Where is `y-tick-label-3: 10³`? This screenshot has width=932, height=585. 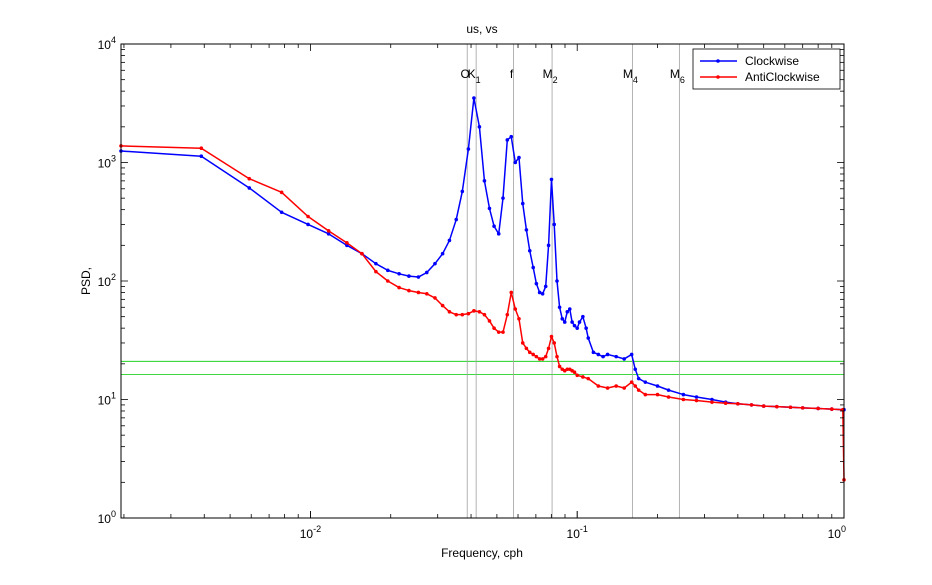
y-tick-label-3: 10³ is located at coordinates (107, 162).